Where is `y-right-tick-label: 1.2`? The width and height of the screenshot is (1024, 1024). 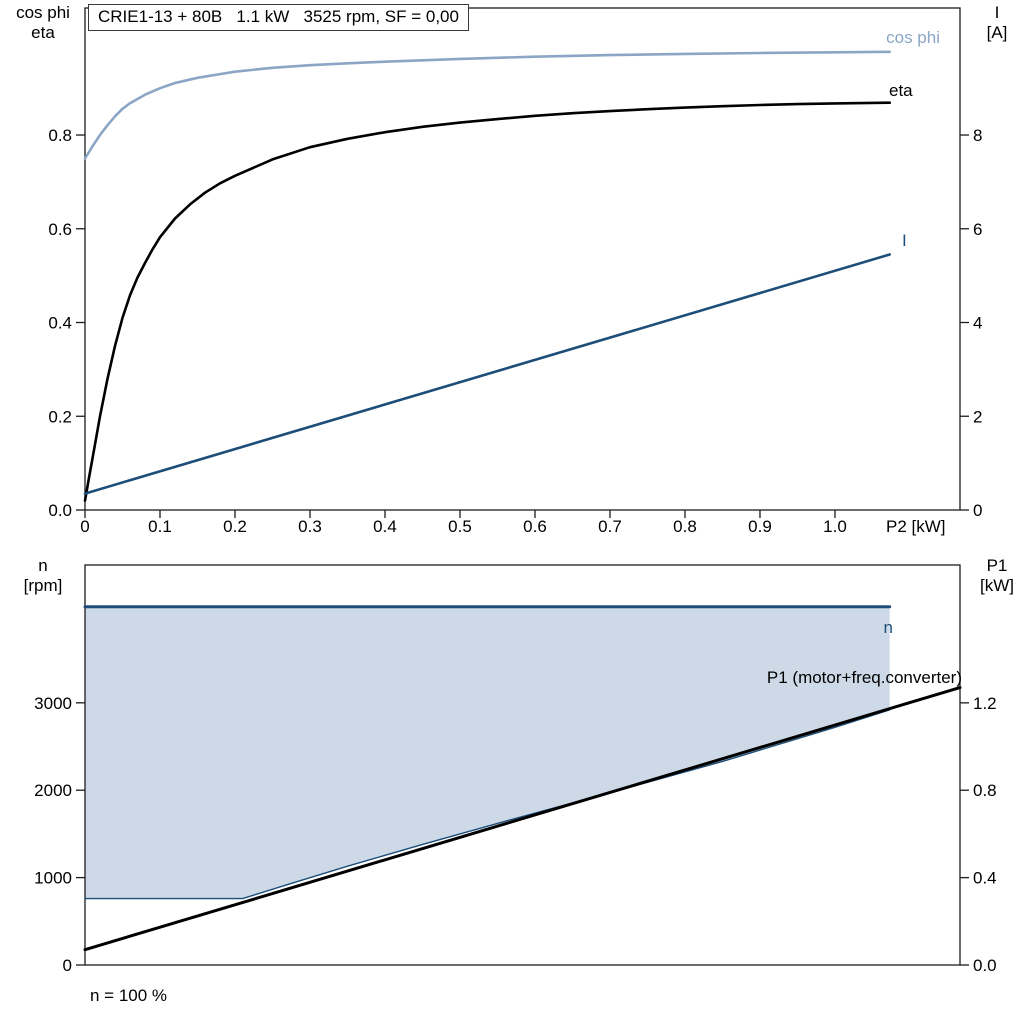
y-right-tick-label: 1.2 is located at coordinates (985, 703).